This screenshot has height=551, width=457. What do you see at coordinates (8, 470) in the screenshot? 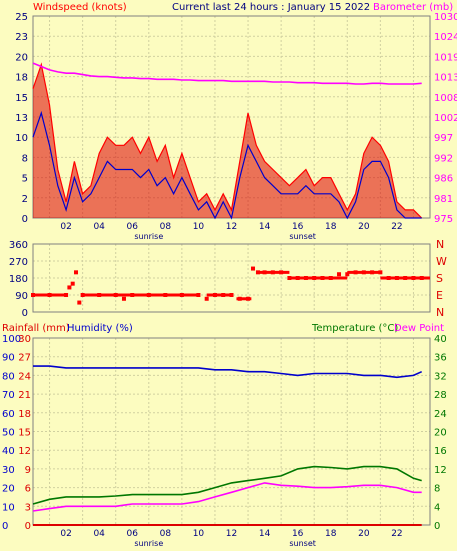
I see `humidity-y-tick: 30` at bounding box center [8, 470].